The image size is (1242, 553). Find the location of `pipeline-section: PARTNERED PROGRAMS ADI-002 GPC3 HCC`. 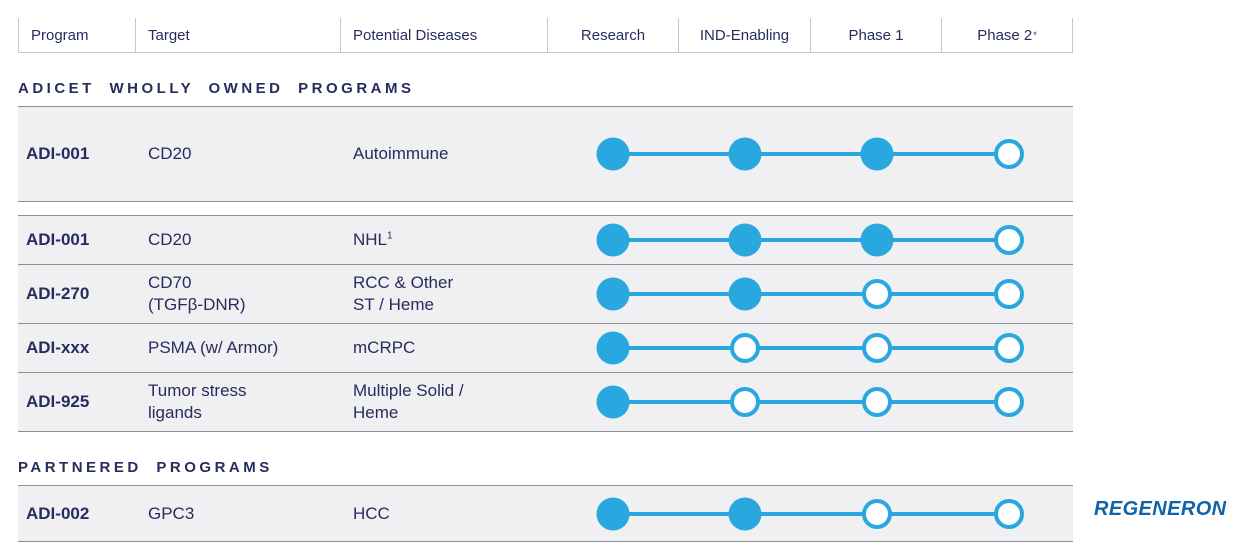

pipeline-section: PARTNERED PROGRAMS ADI-002 GPC3 HCC is located at coordinates (545, 500).